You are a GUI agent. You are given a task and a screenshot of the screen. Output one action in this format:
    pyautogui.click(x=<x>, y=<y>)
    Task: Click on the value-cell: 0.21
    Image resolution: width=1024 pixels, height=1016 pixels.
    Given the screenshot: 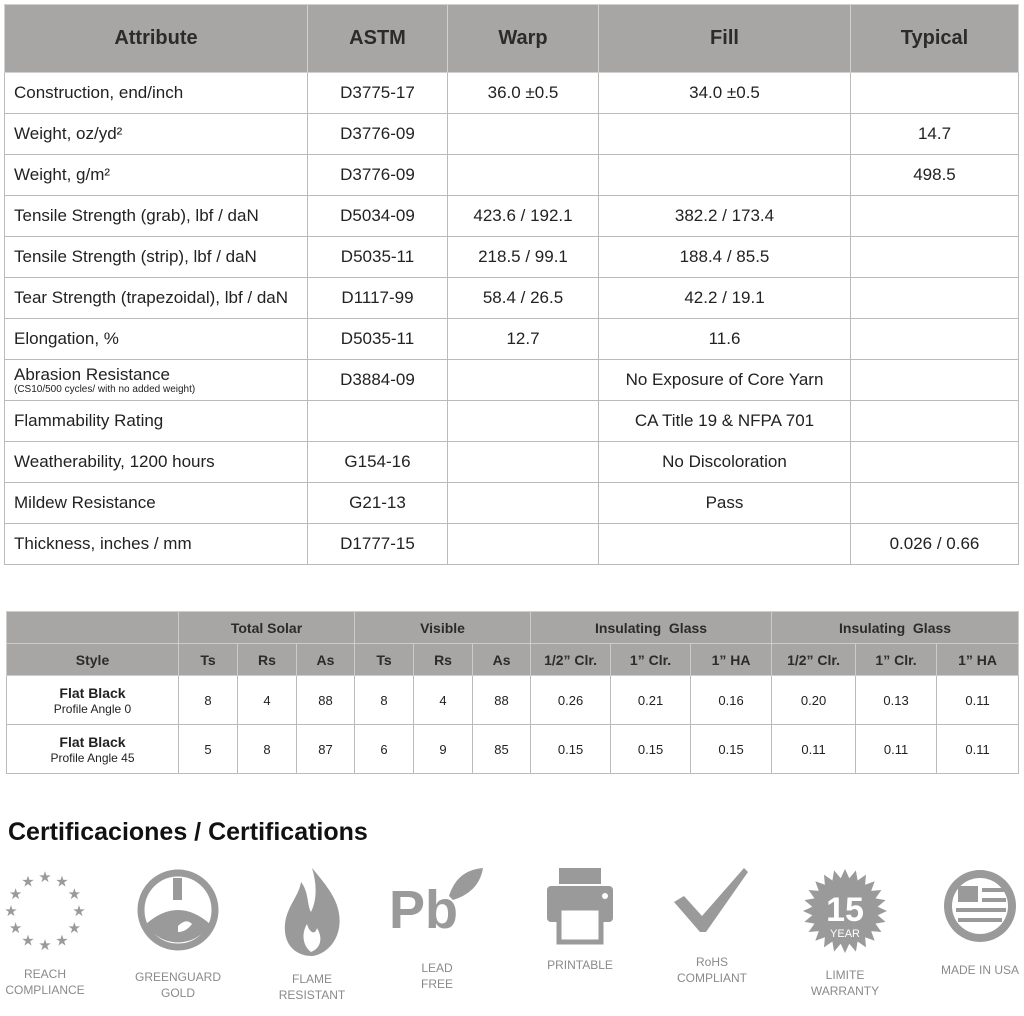 What is the action you would take?
    pyautogui.click(x=651, y=700)
    